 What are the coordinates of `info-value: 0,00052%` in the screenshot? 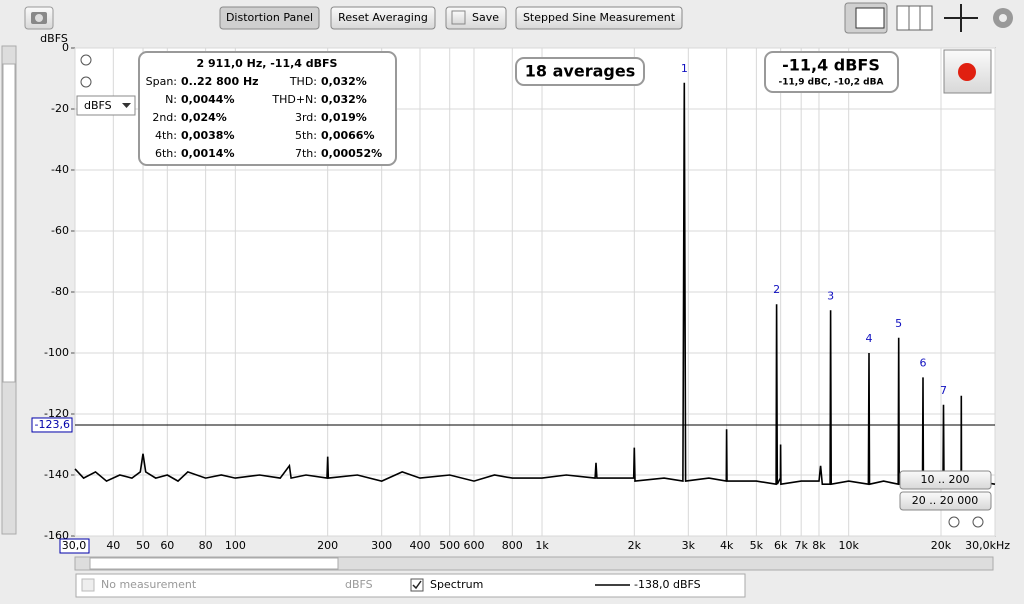 It's located at (351, 153).